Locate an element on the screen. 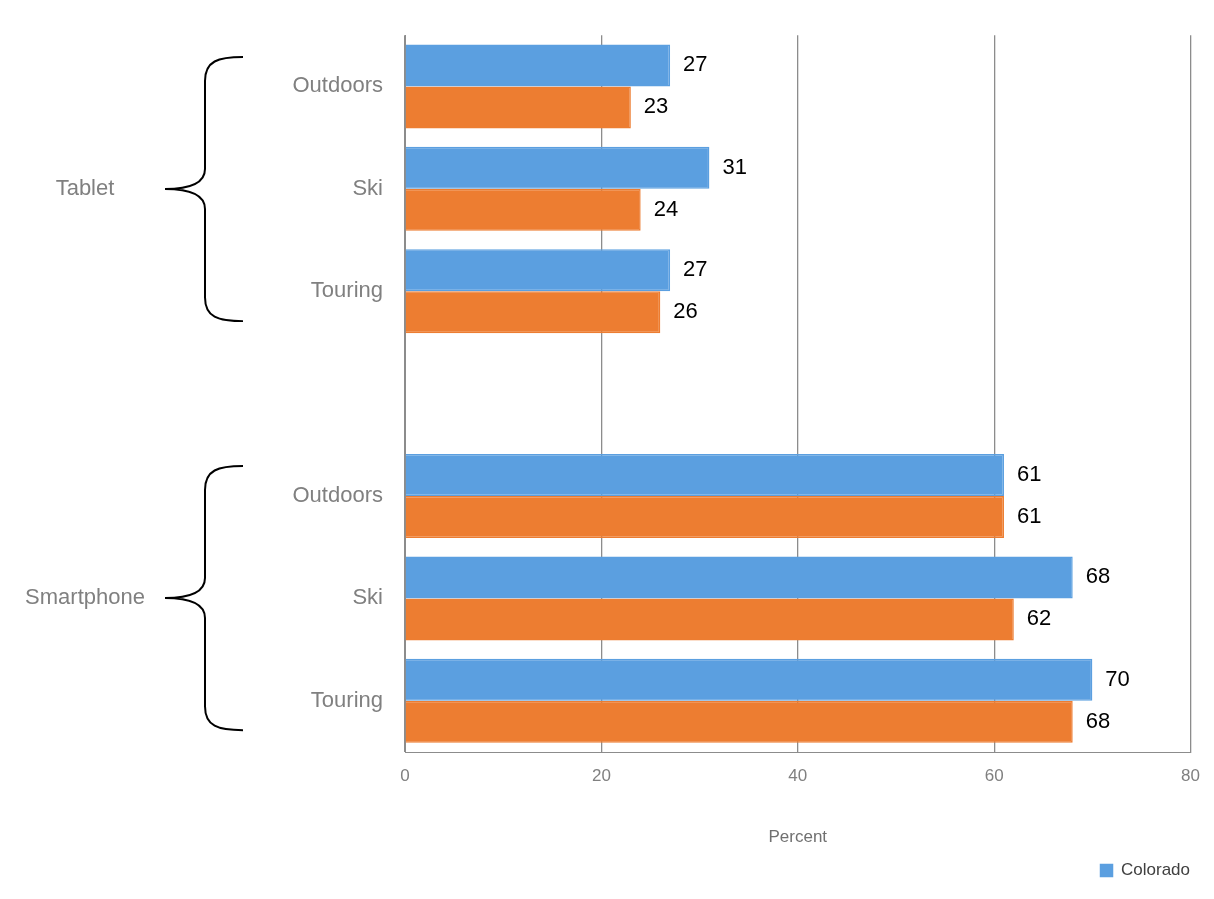  data-label: 23 is located at coordinates (656, 106).